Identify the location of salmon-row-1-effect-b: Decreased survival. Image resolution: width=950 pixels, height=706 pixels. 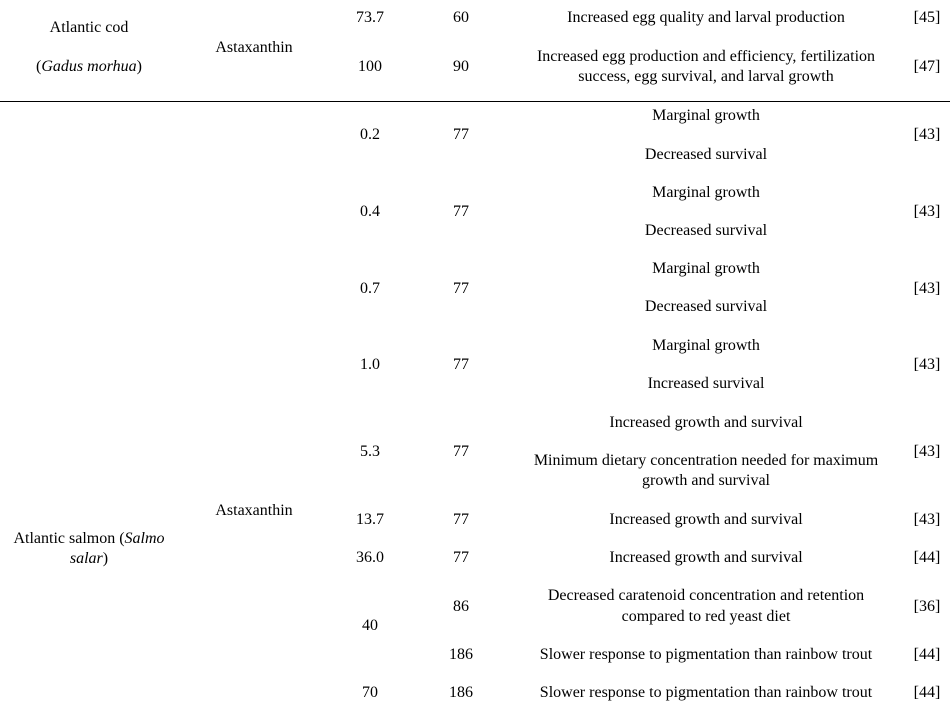
(706, 154).